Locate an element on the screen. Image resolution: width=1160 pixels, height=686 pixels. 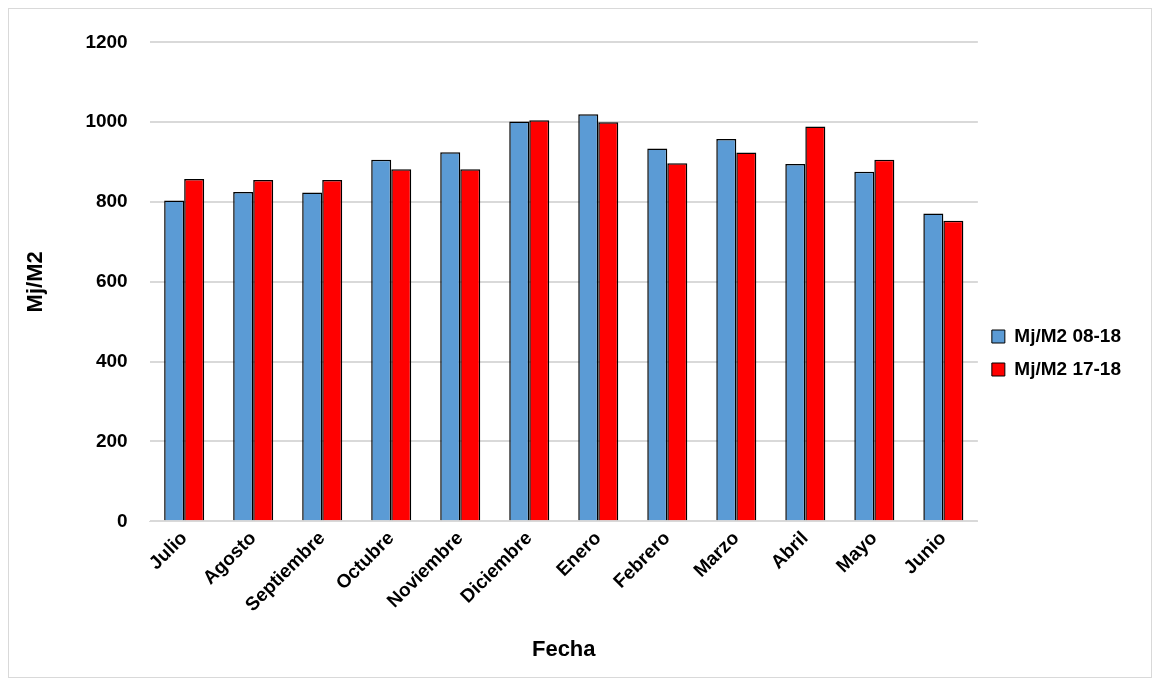
legend-label: Mj/M2 08-18 is located at coordinates (1067, 335).